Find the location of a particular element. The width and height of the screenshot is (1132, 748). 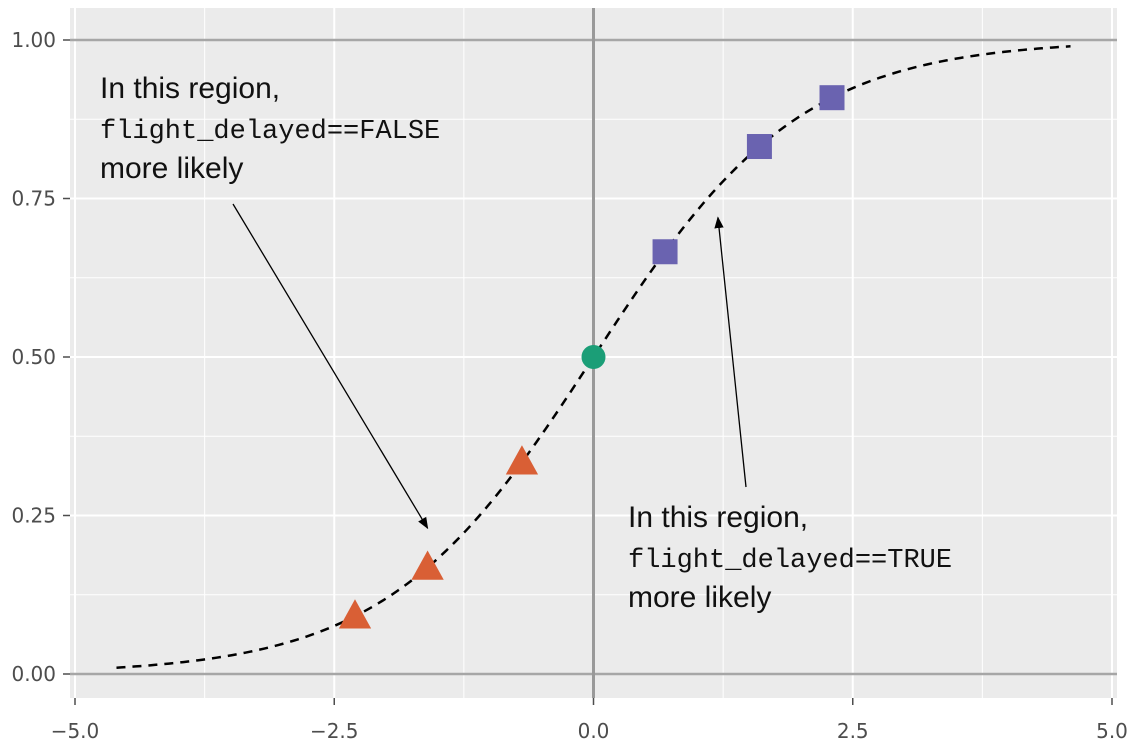

y-axis-ticks: 0.00 0.25 0.50 0.75 1.00 is located at coordinates (40, 357).